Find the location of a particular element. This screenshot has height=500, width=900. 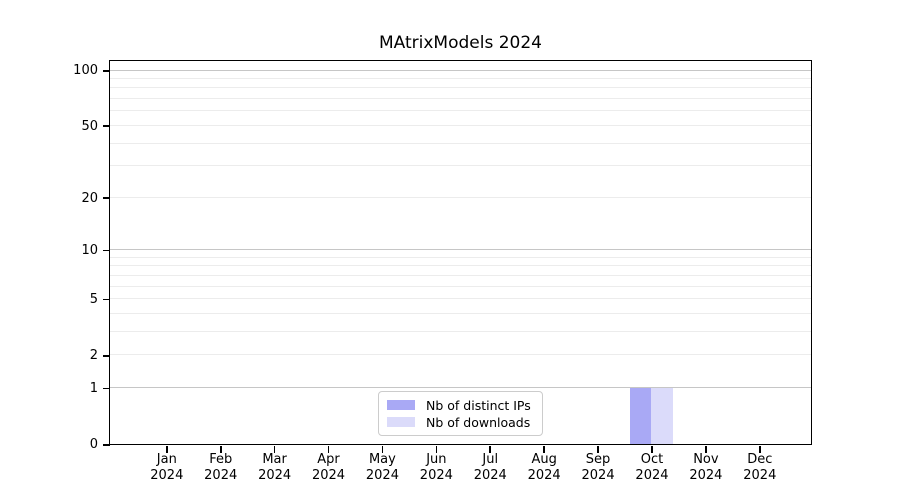

x-axis-month-label: Apr is located at coordinates (328, 459).